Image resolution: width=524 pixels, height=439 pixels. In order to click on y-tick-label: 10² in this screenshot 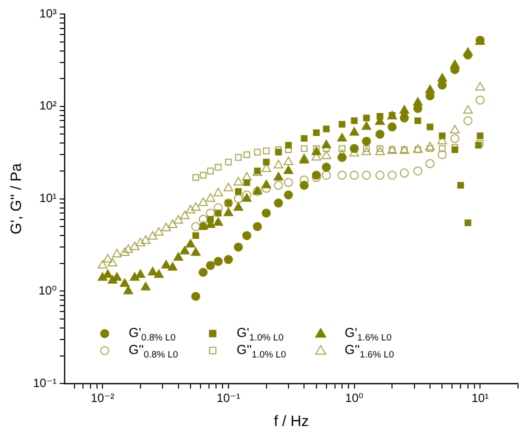, I will do `click(48, 105)`.